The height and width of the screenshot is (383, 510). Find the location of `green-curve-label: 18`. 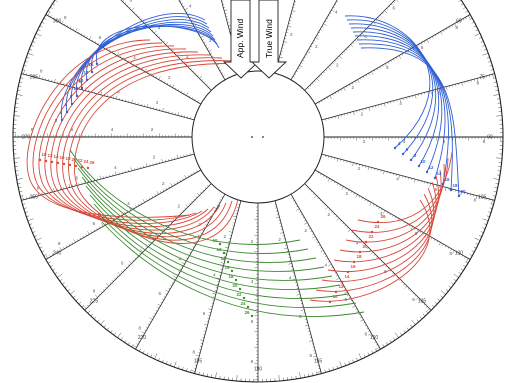

green-curve-label: 18 is located at coordinates (231, 276).